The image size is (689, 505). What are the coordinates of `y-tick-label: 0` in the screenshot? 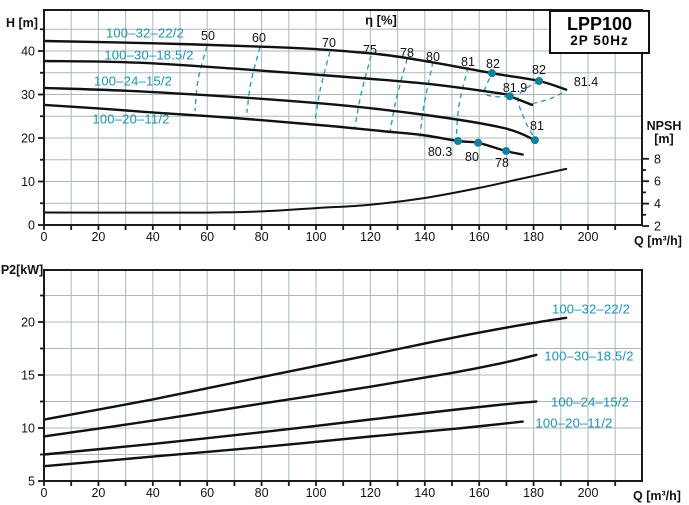 It's located at (31, 226).